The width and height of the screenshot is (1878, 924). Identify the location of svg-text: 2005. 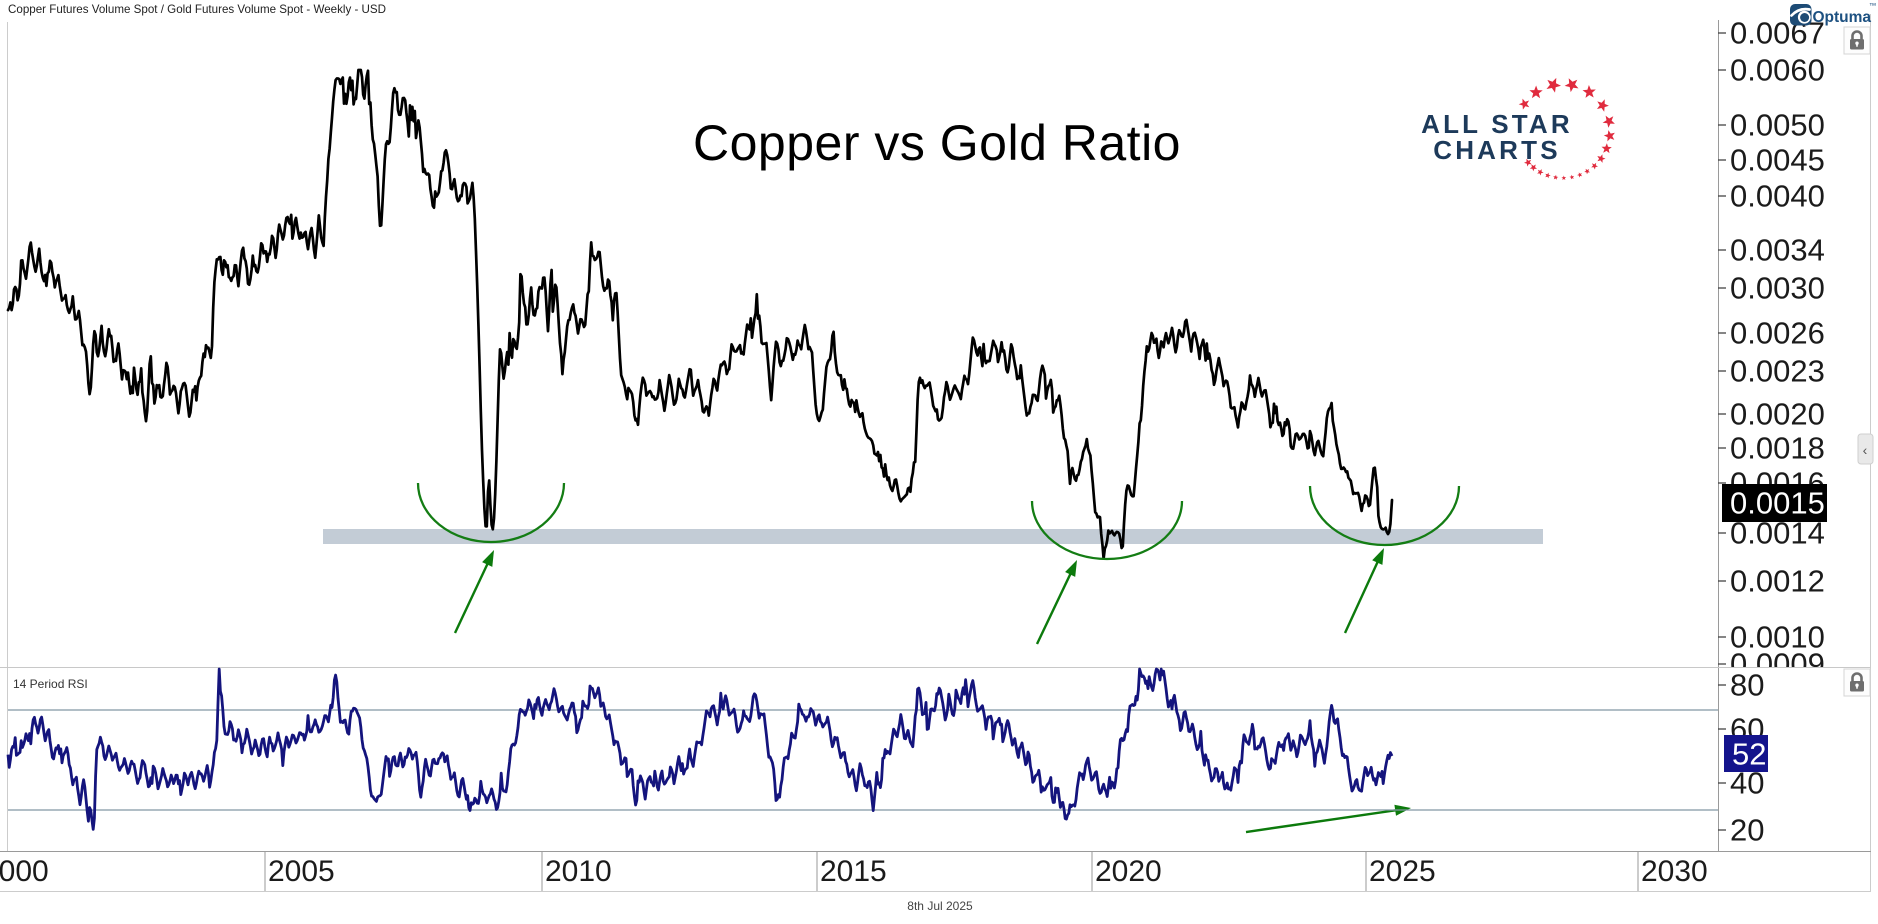
(301, 871).